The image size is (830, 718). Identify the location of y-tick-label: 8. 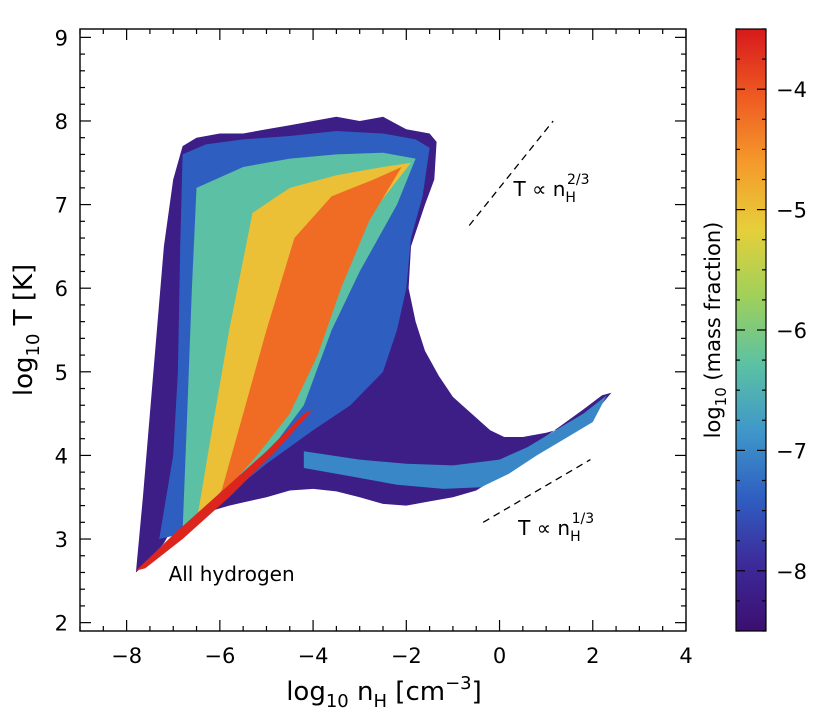
(61, 122).